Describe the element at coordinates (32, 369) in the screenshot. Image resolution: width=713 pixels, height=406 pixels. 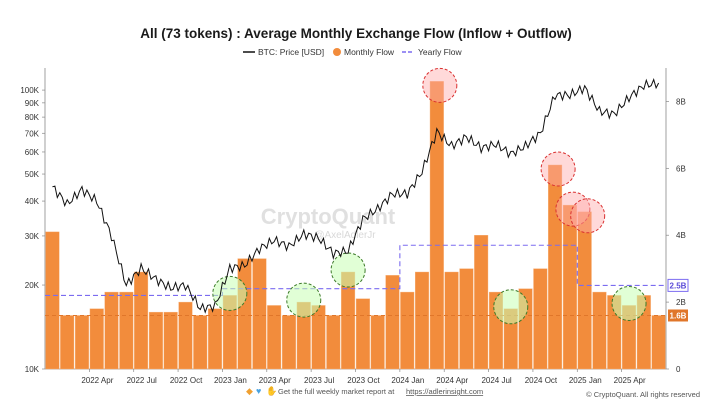
I see `left-tick-label: 10K` at that location.